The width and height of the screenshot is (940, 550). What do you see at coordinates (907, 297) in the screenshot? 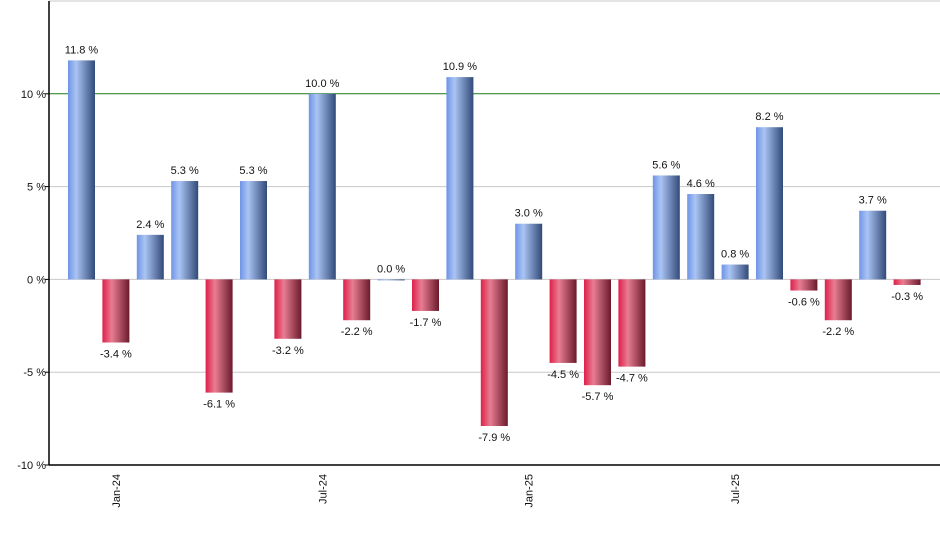
I see `data-label: -0.3 %` at bounding box center [907, 297].